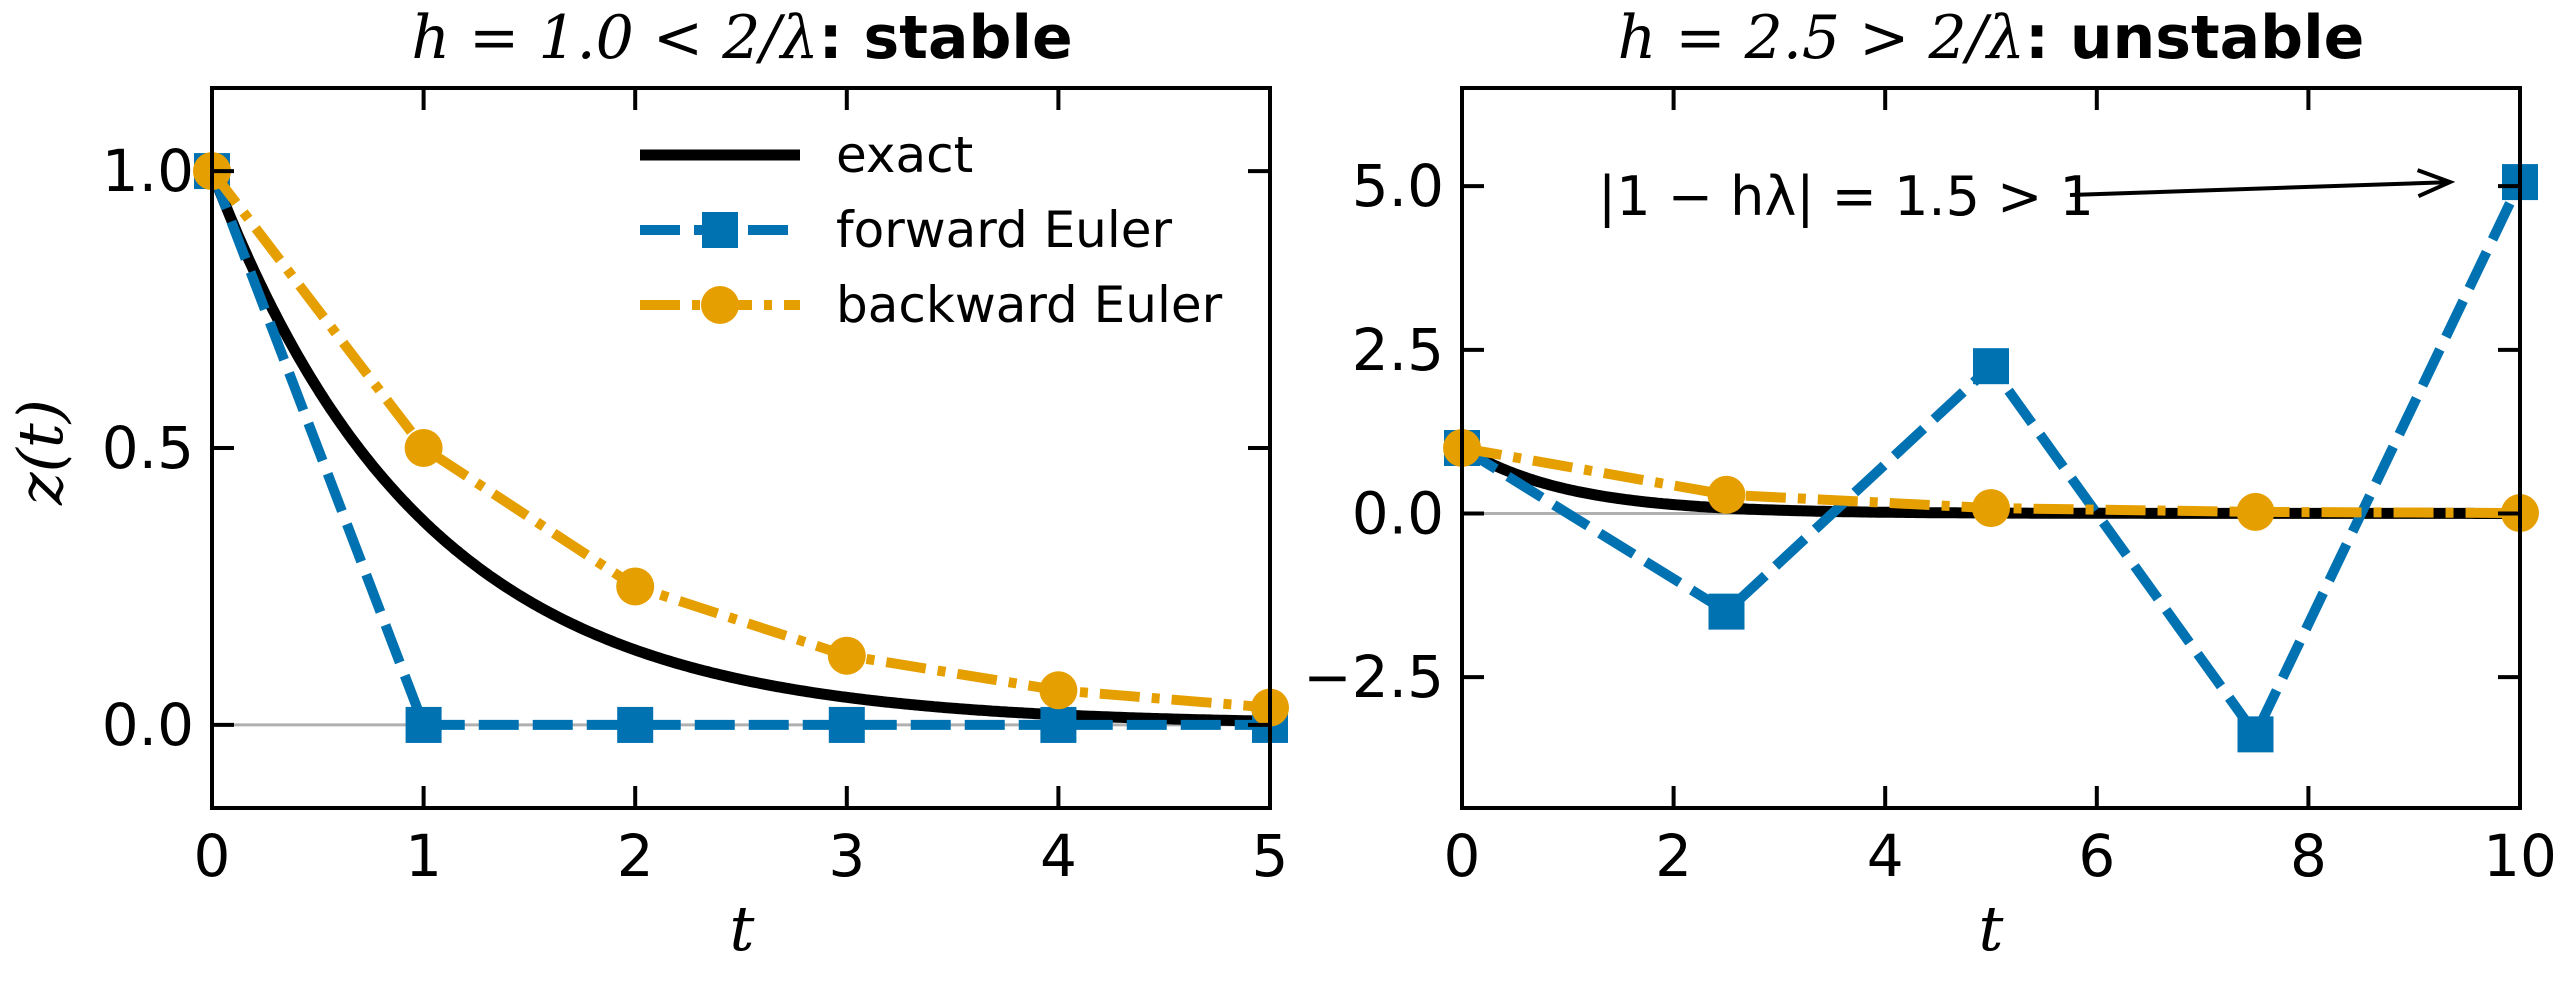  What do you see at coordinates (720, 305) in the screenshot?
I see `legend-backward-marker` at bounding box center [720, 305].